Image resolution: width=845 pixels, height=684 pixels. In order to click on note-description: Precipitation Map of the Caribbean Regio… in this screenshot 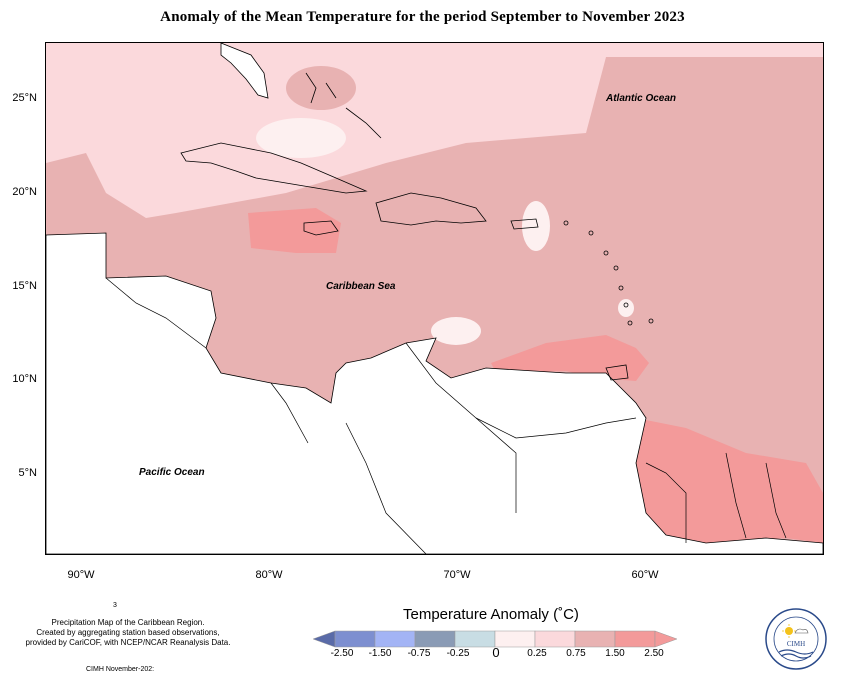, I will do `click(128, 633)`.